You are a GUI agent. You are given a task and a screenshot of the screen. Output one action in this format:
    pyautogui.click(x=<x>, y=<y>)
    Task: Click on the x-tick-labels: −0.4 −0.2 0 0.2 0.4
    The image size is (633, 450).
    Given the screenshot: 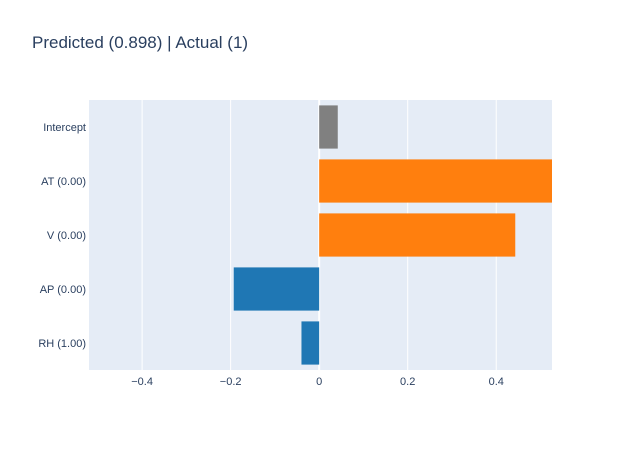 What is the action you would take?
    pyautogui.click(x=317, y=382)
    